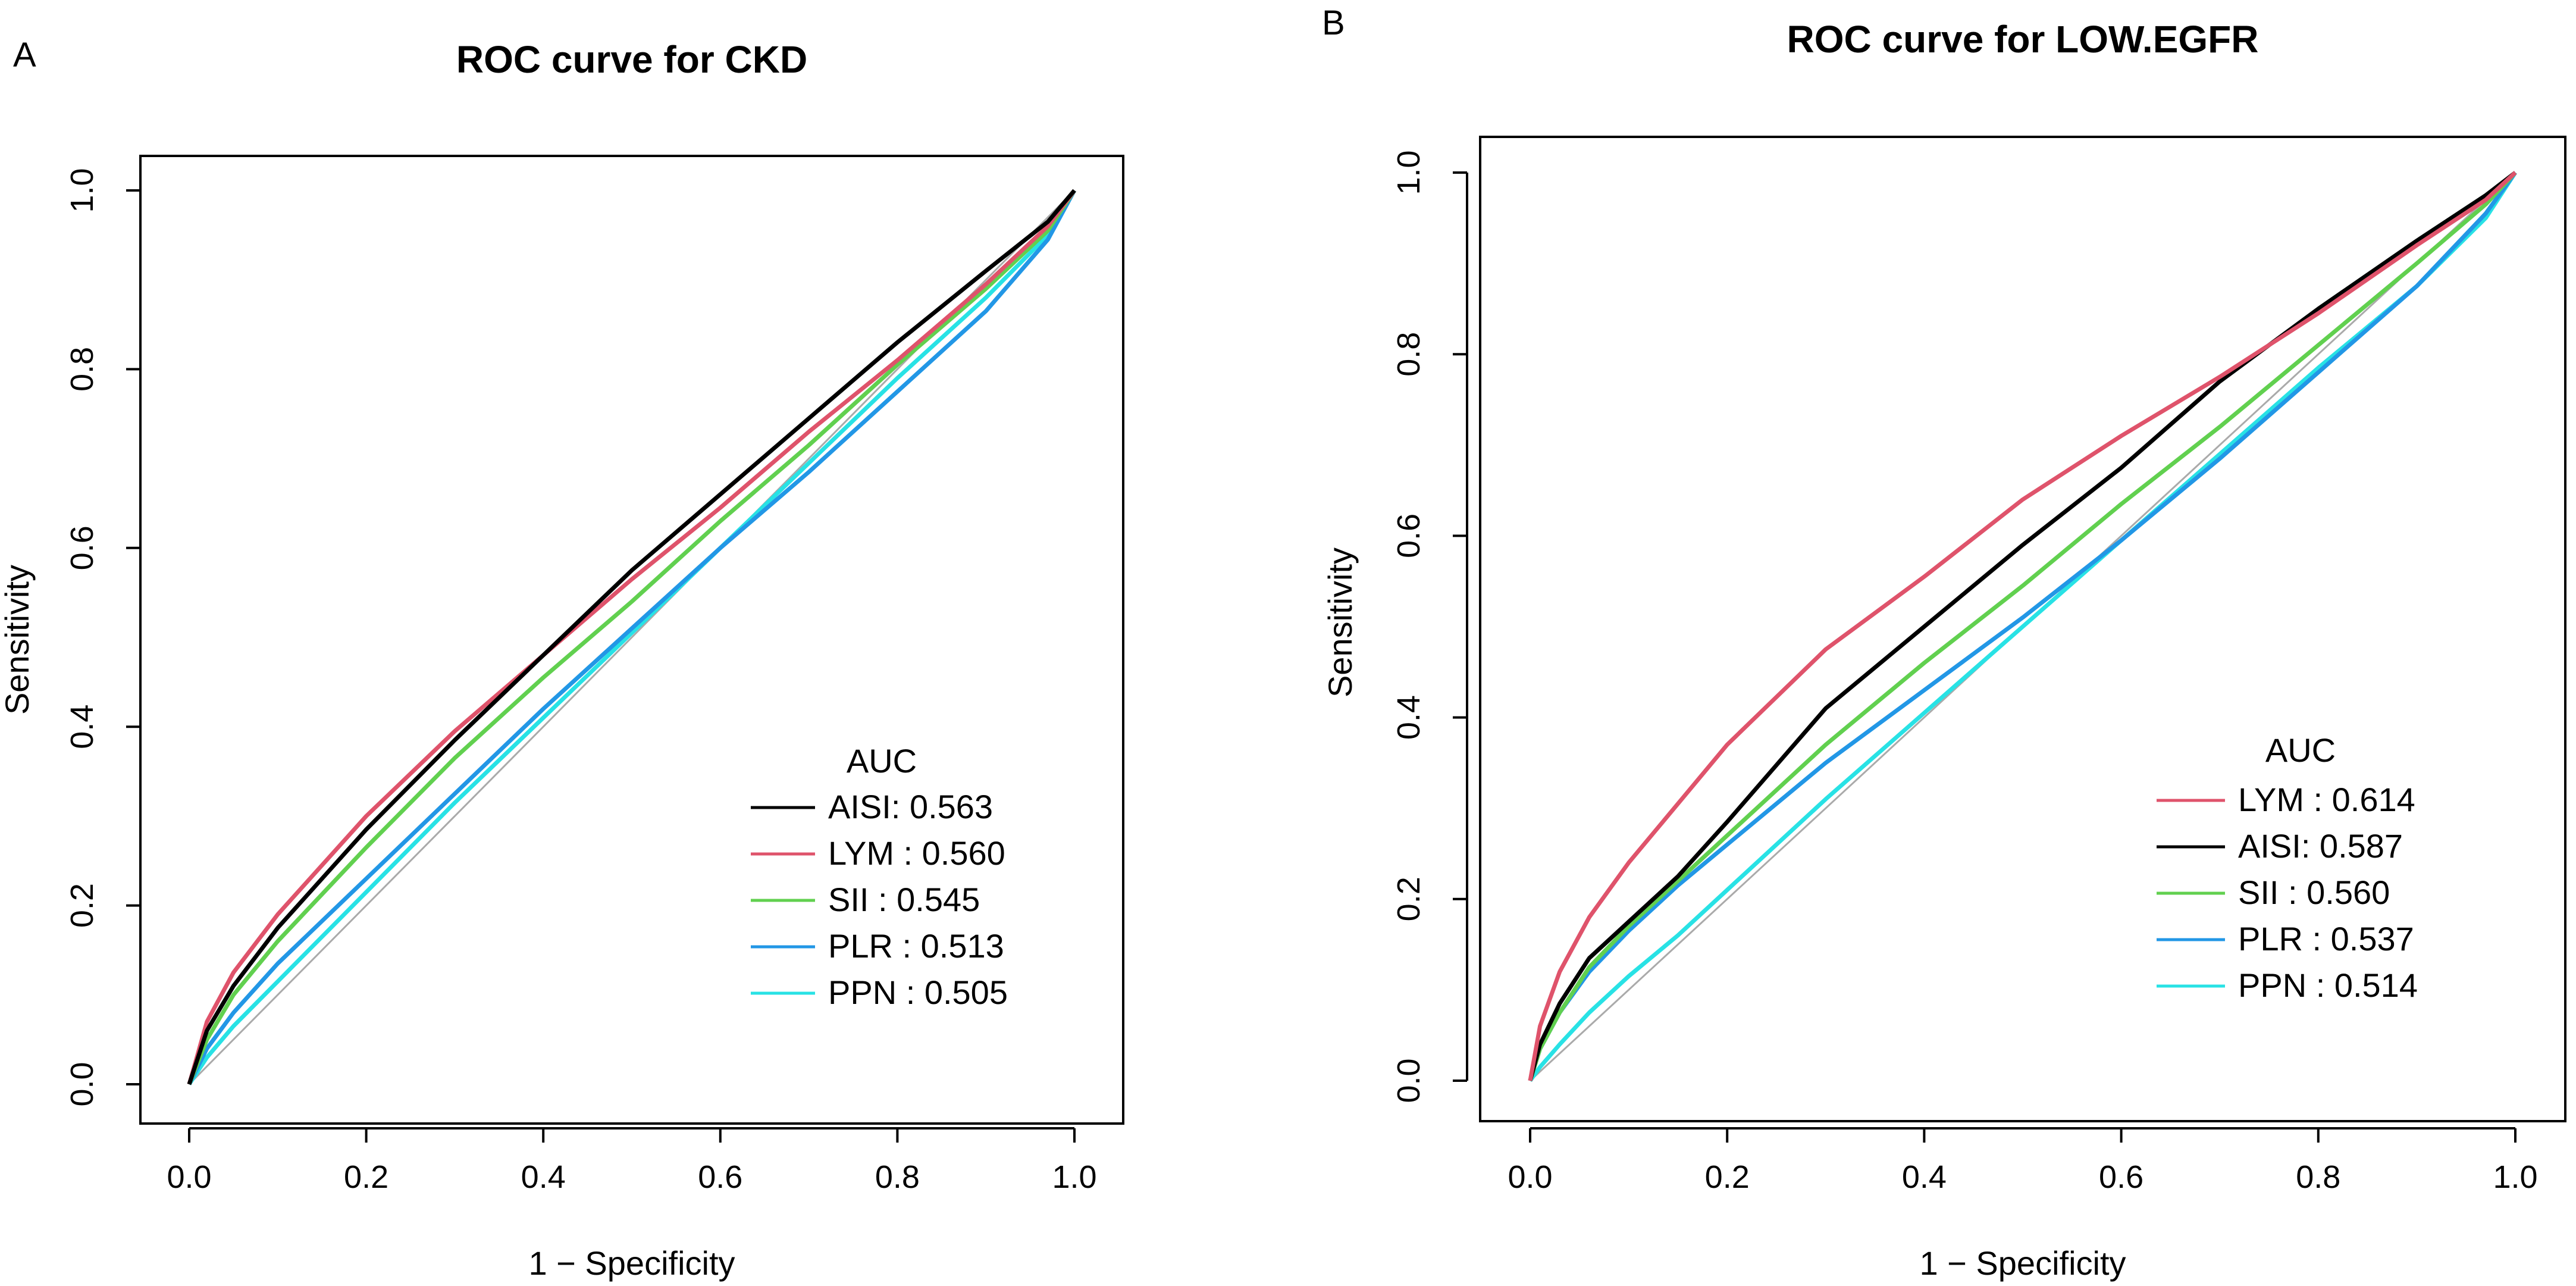  I want to click on chart-title-b: ROC curve for LOW.EGFR, so click(2023, 39).